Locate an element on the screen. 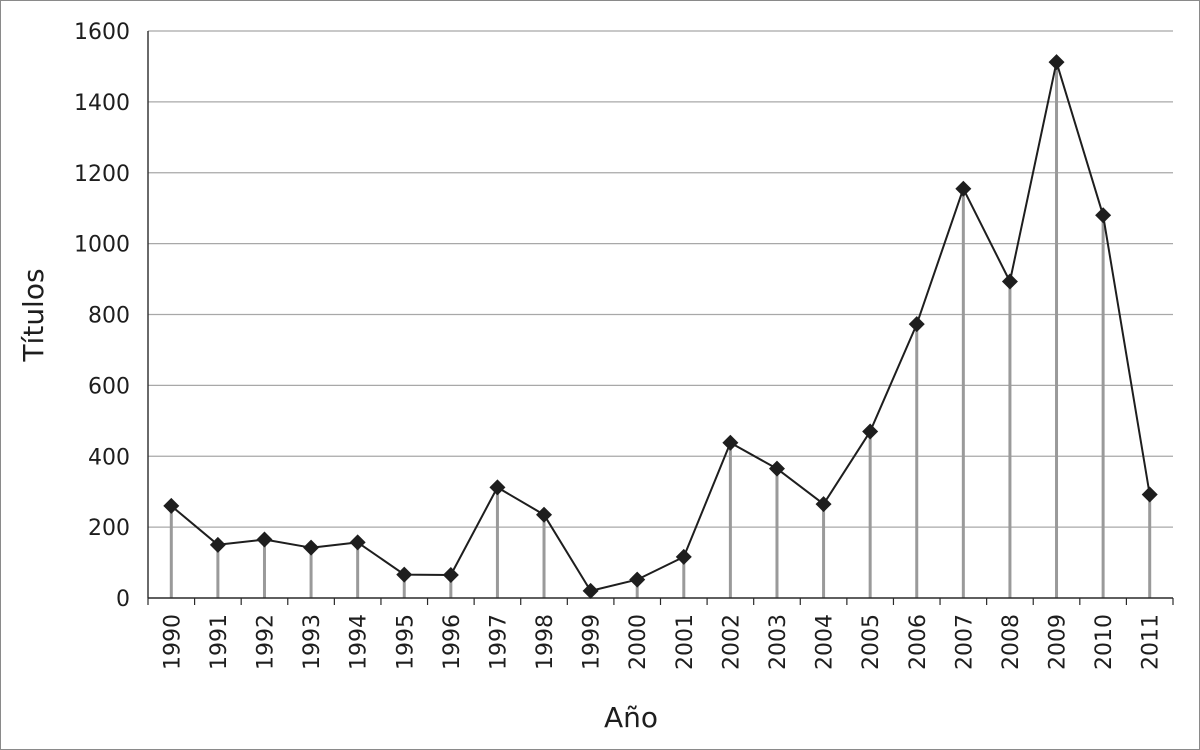  y-tick-label: 400 is located at coordinates (109, 457).